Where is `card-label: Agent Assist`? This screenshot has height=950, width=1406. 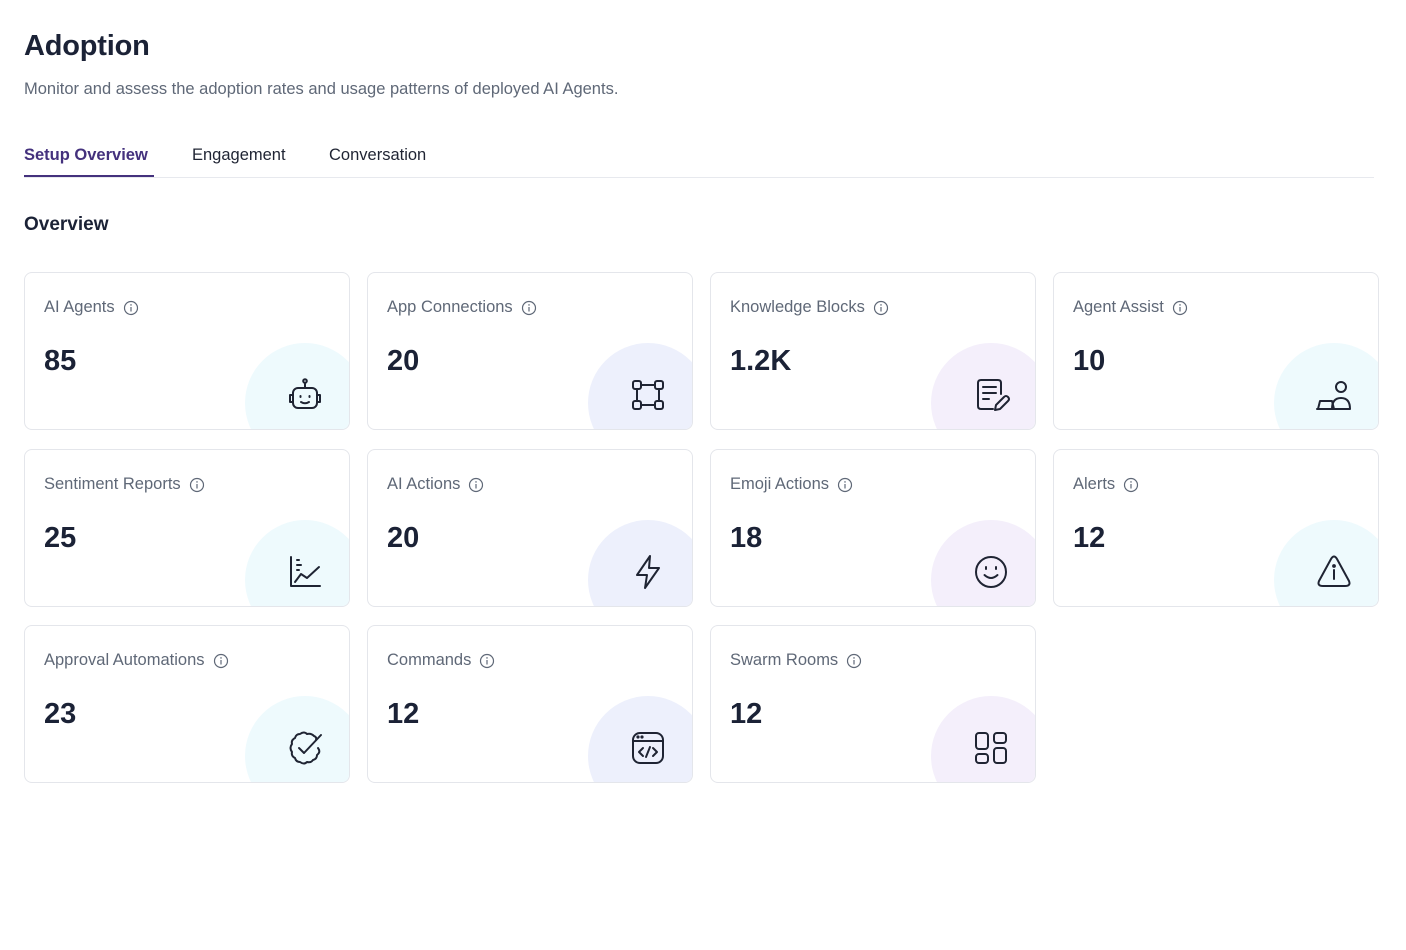 card-label: Agent Assist is located at coordinates (1118, 307).